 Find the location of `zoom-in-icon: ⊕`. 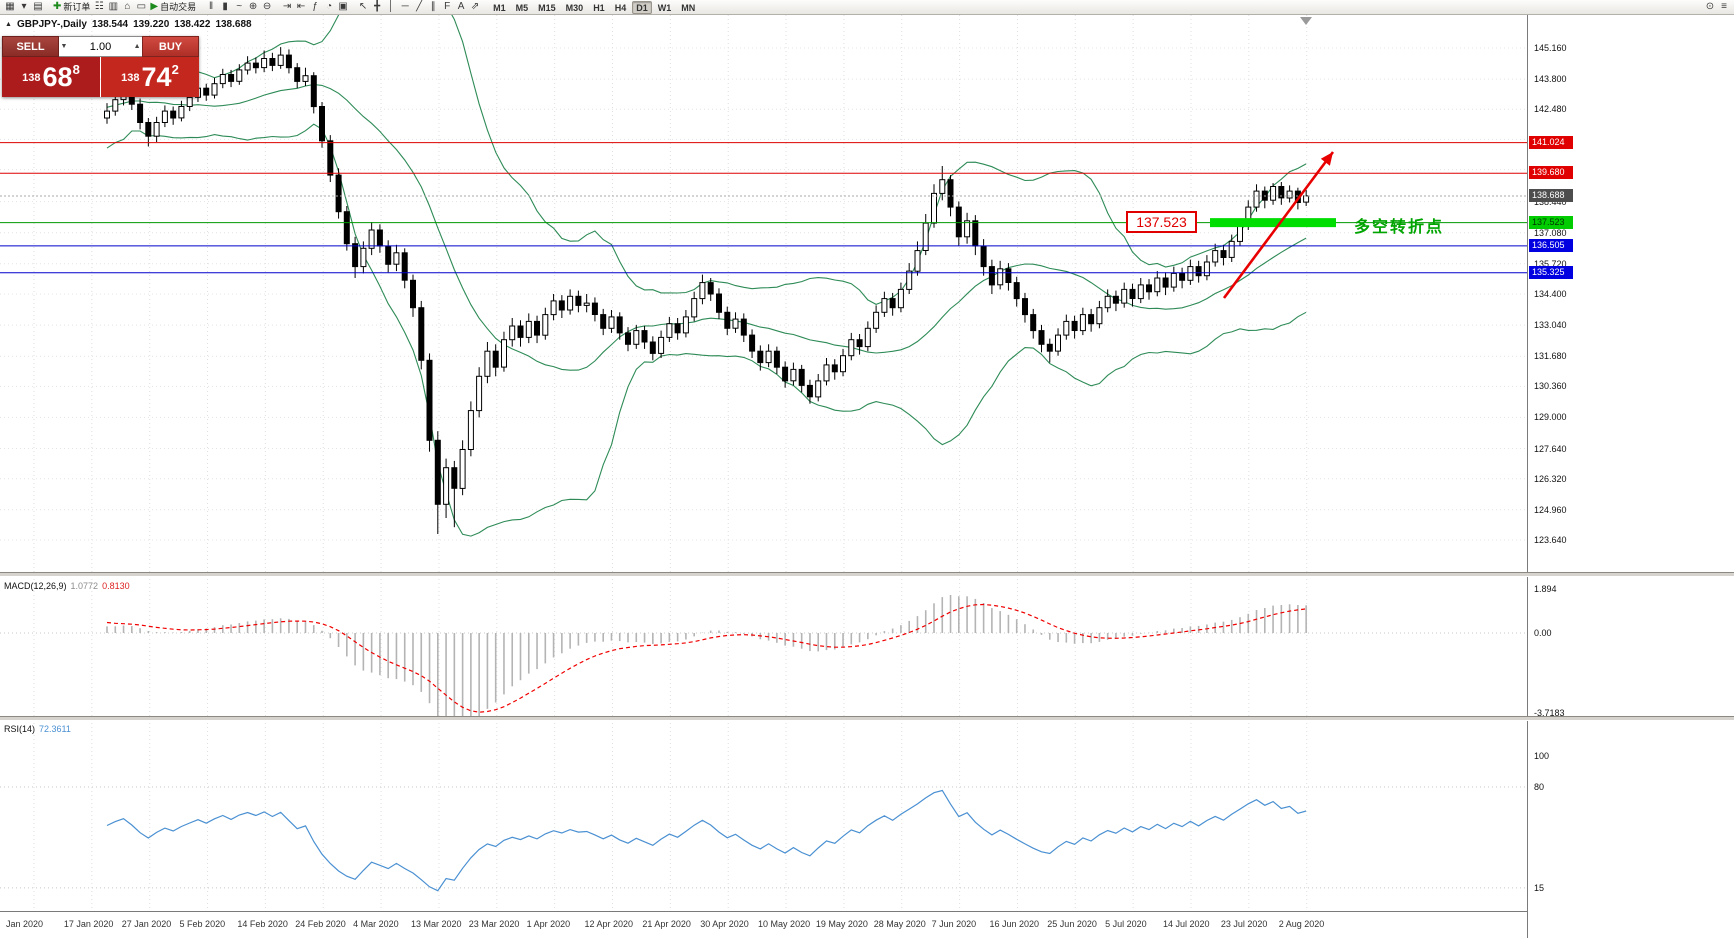

zoom-in-icon: ⊕ is located at coordinates (253, 7).